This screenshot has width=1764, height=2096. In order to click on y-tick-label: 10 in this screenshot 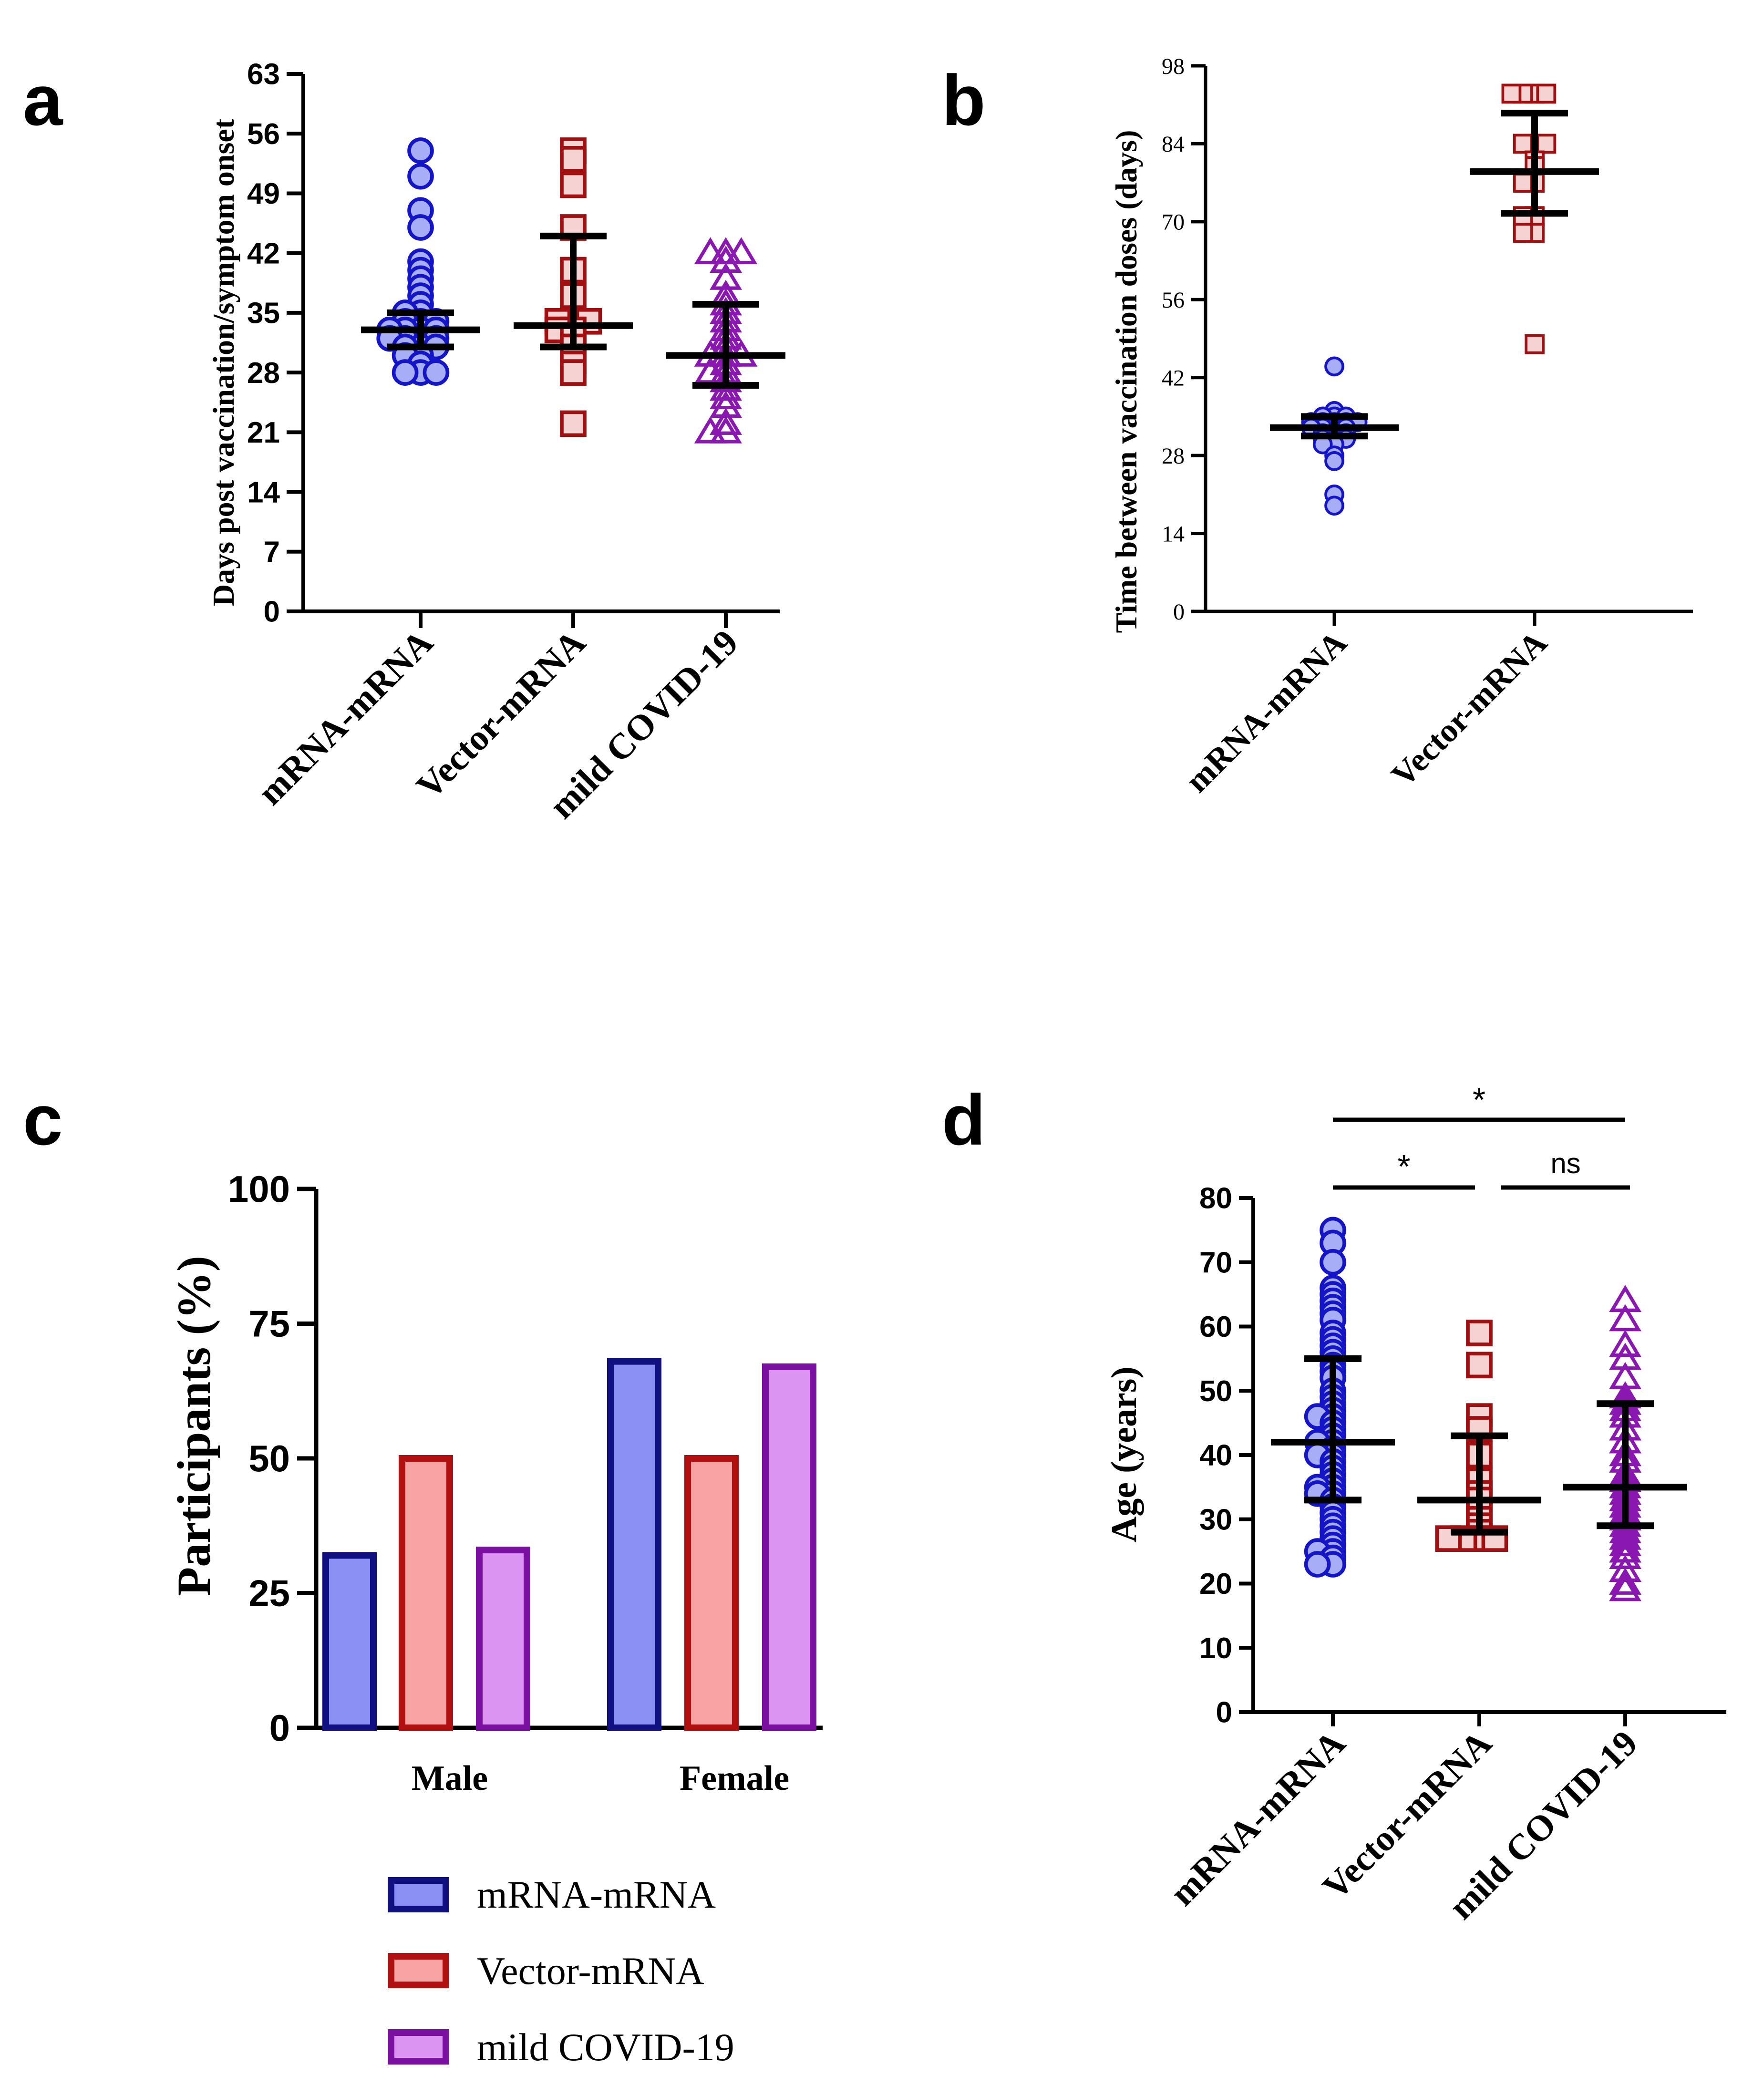, I will do `click(1216, 1648)`.